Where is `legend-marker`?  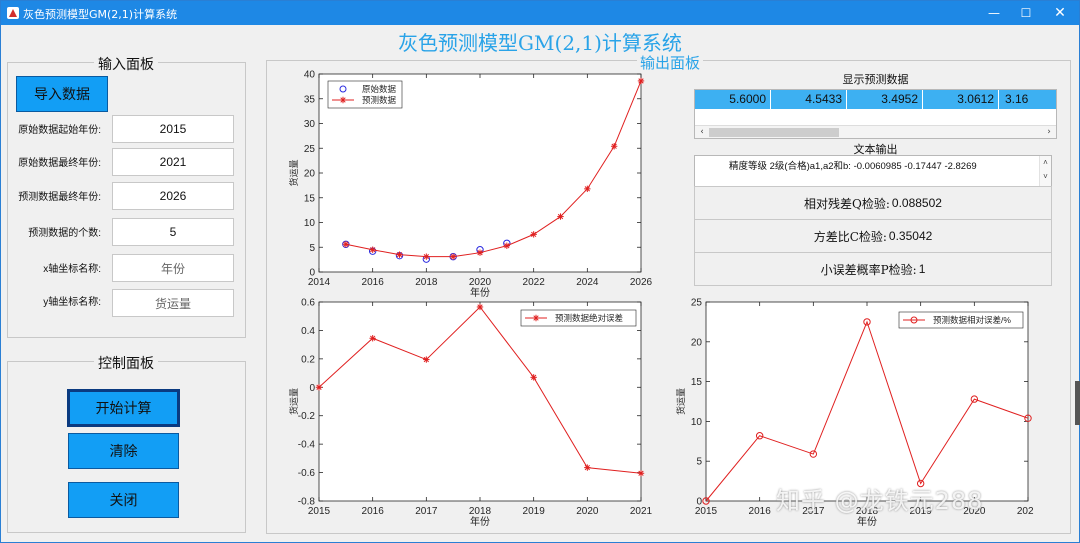 legend-marker is located at coordinates (914, 320).